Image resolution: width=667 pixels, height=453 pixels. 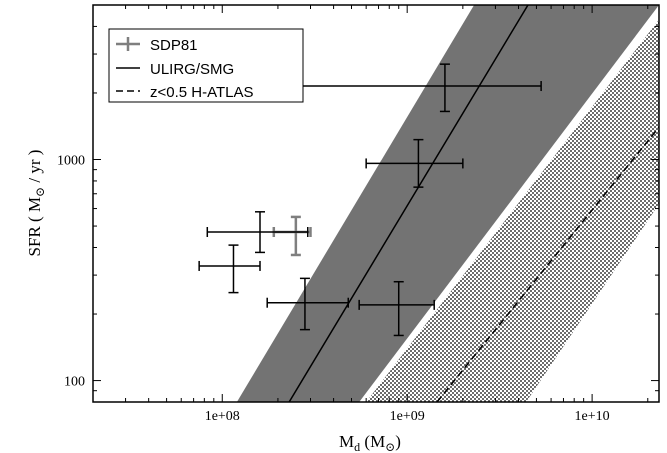 What do you see at coordinates (292, 236) in the screenshot?
I see `sdp81-point` at bounding box center [292, 236].